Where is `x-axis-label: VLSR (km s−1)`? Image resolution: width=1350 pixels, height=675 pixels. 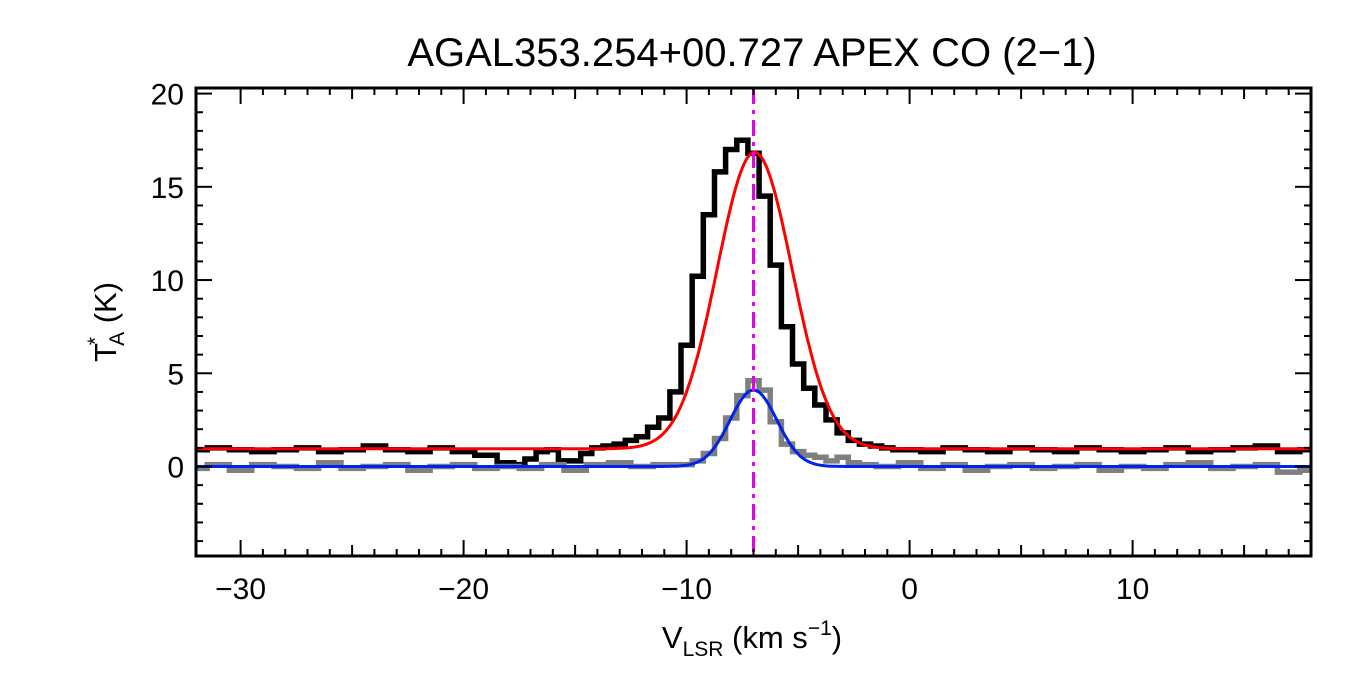
x-axis-label: VLSR (km s−1) is located at coordinates (752, 639).